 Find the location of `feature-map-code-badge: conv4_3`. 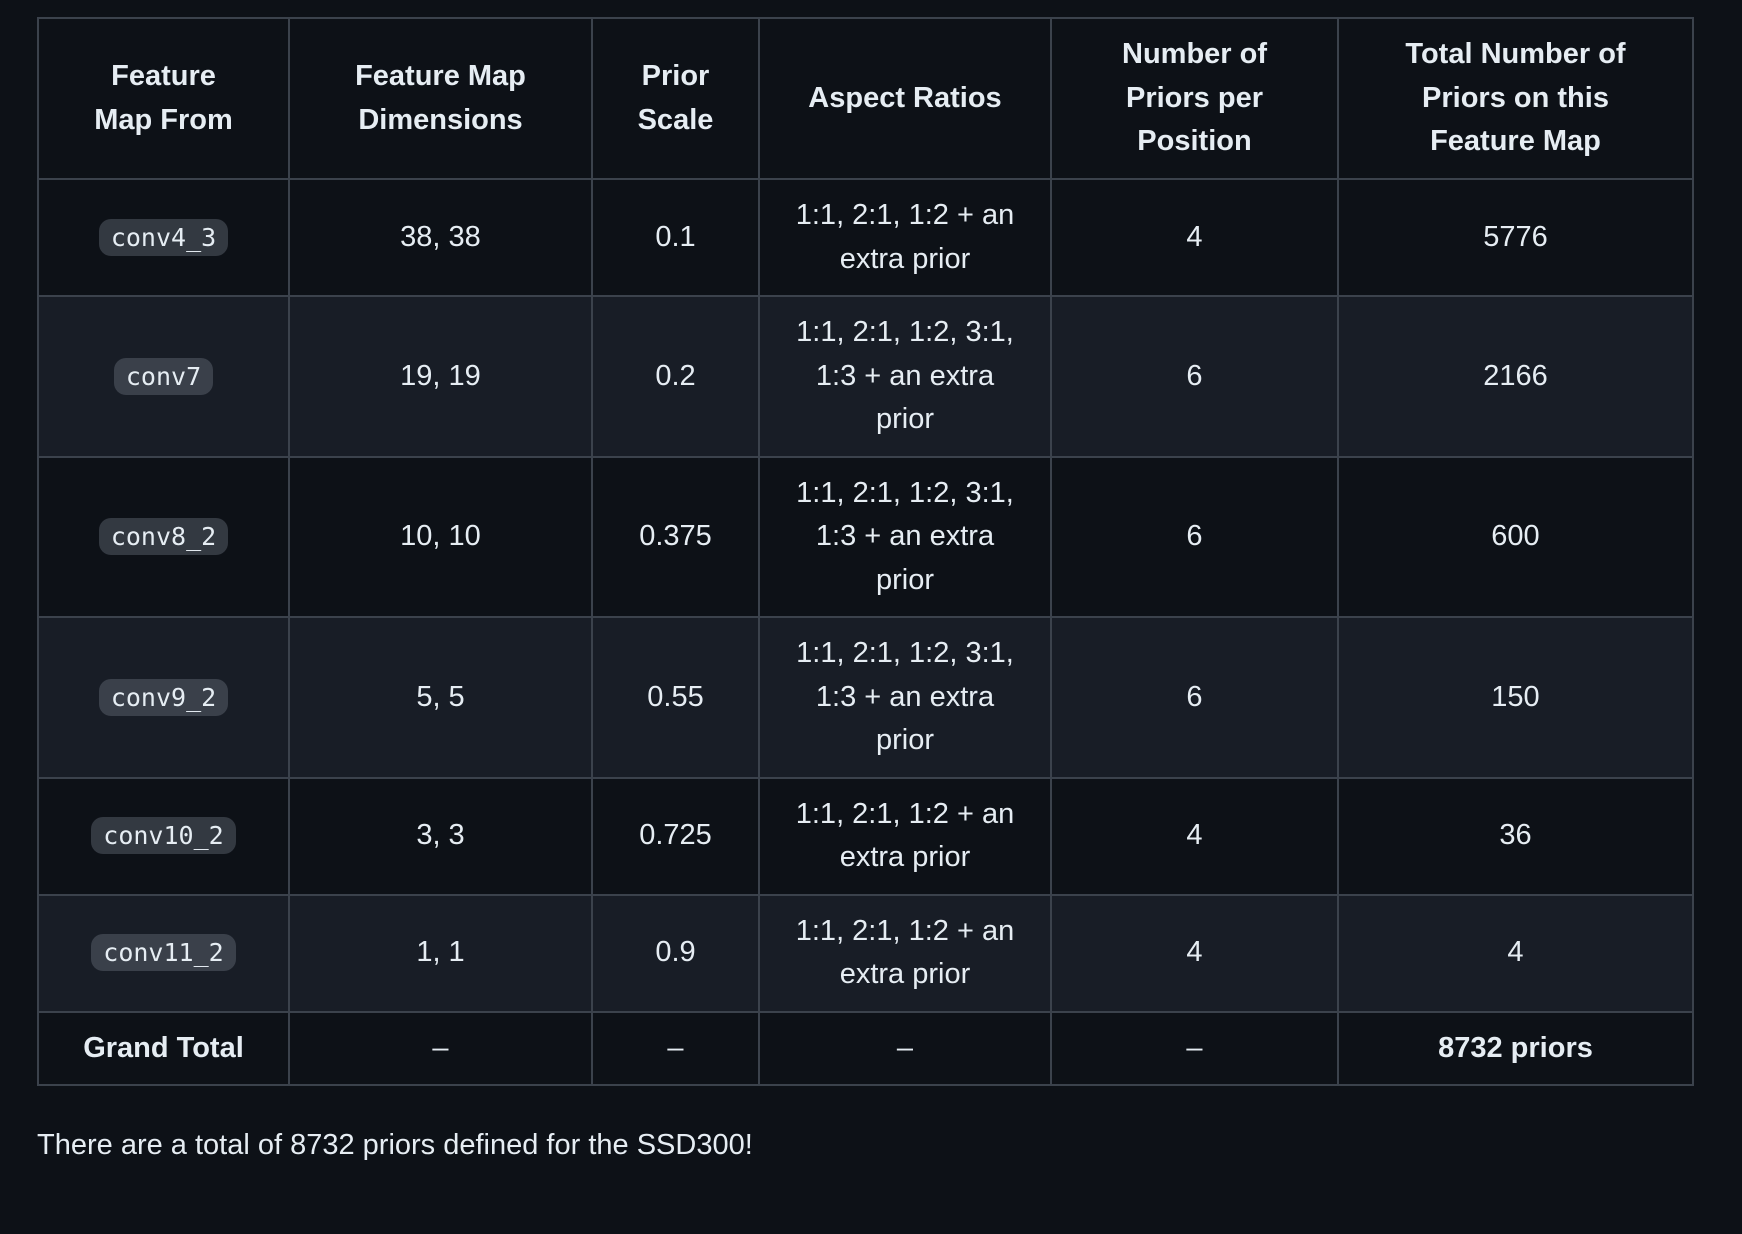

feature-map-code-badge: conv4_3 is located at coordinates (163, 237).